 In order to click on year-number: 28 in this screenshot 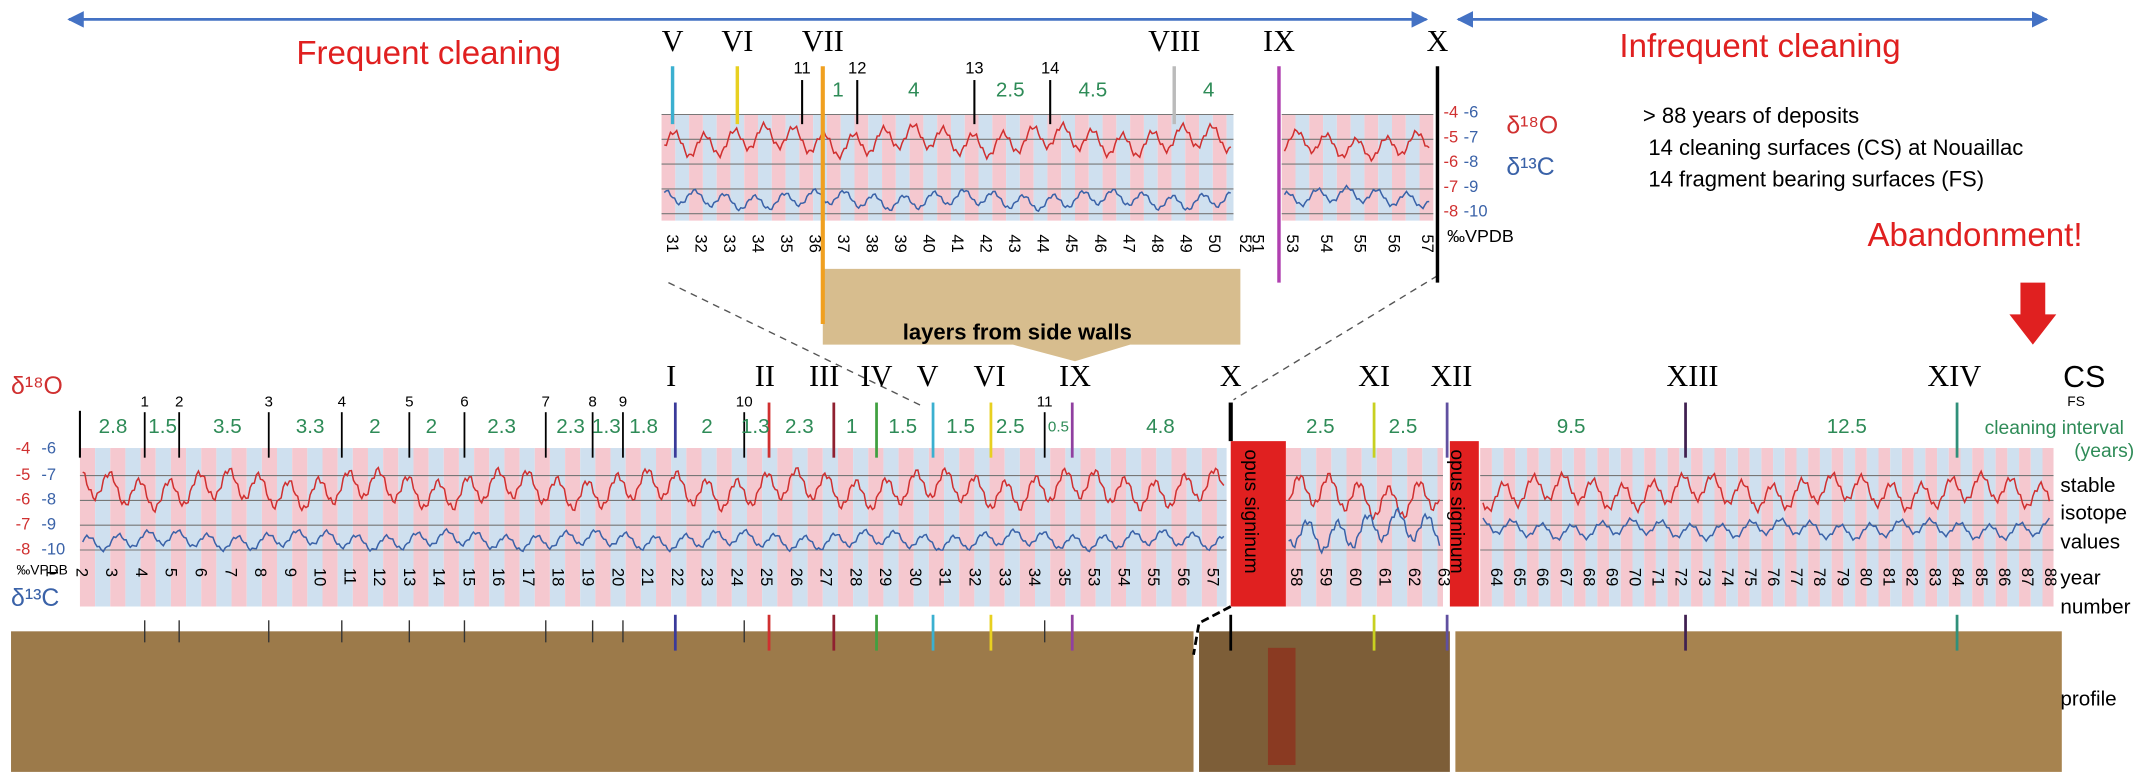, I will do `click(855, 577)`.